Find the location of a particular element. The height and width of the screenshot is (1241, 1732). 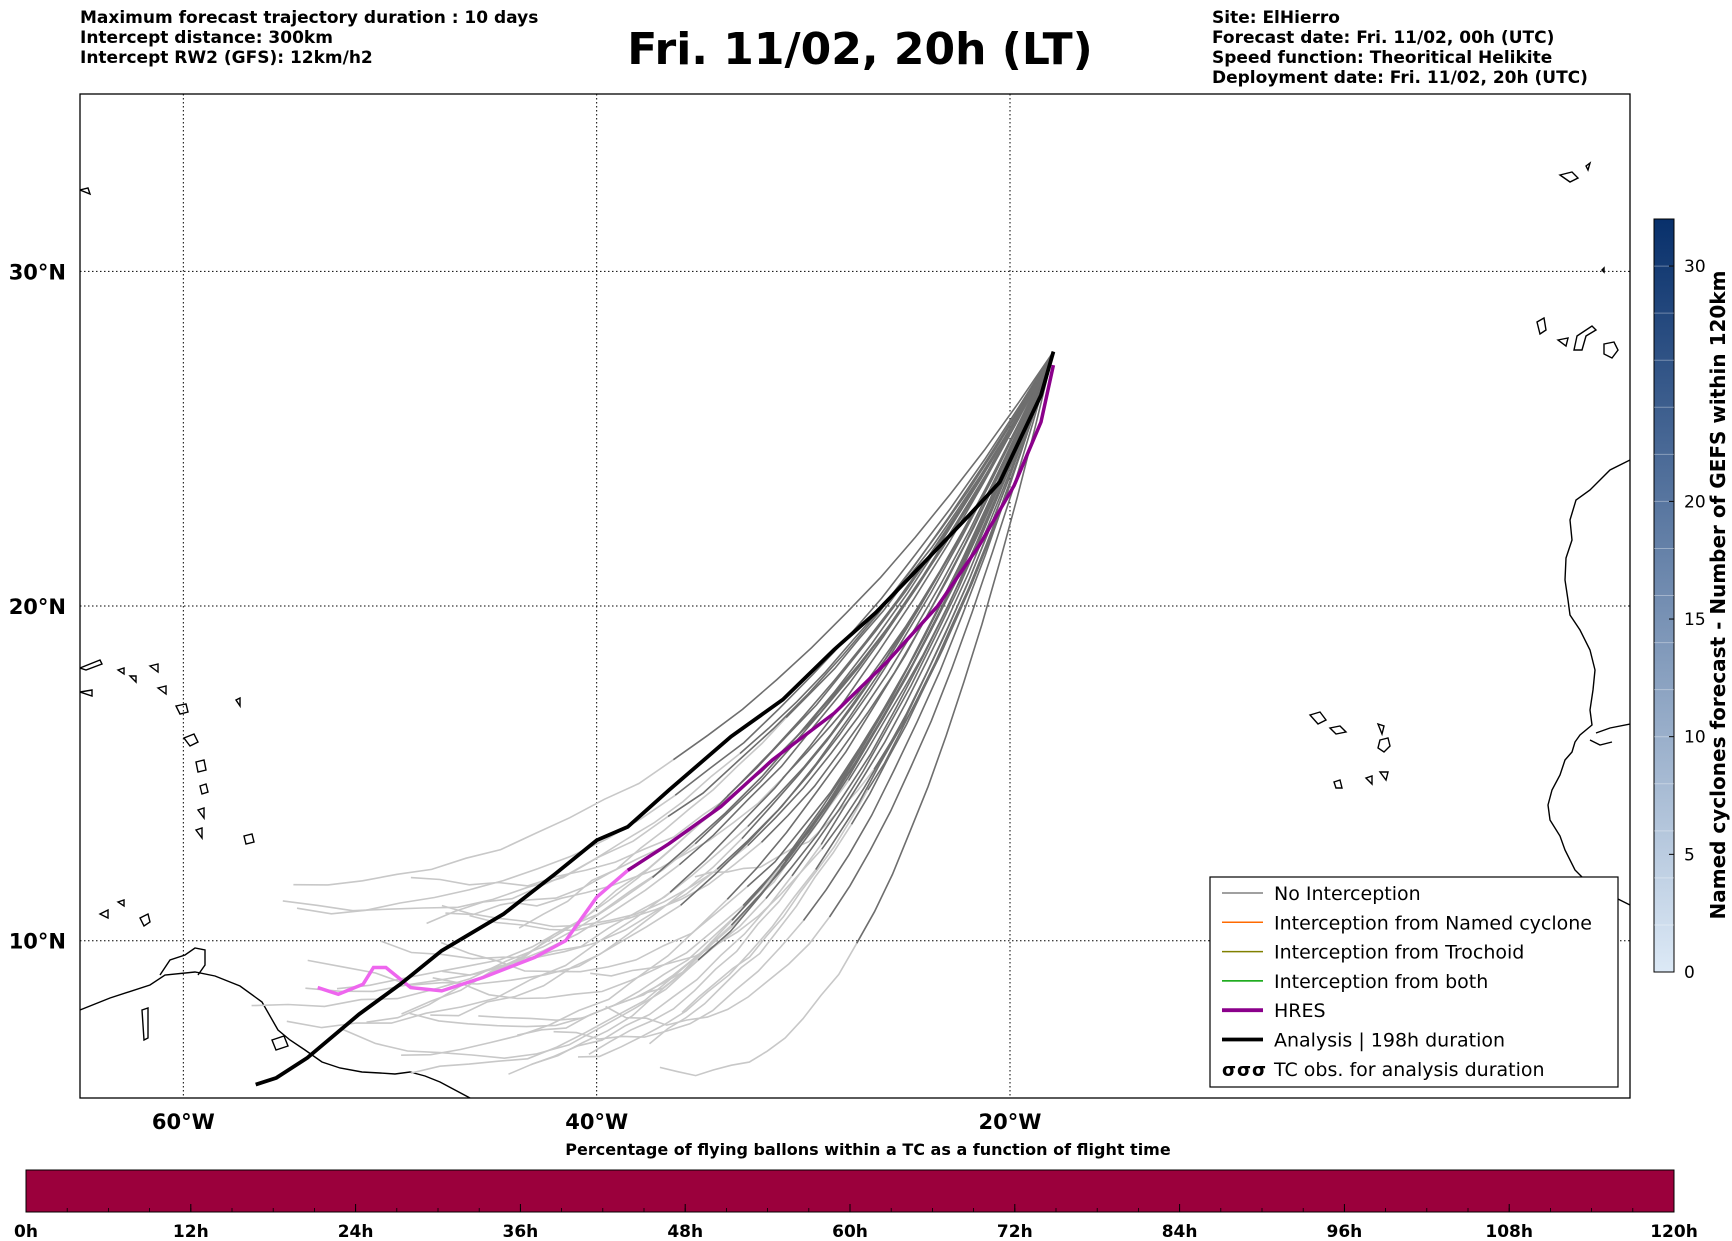

header-right-line: Forecast date: Fri. 11/02, 00h (UTC) is located at coordinates (1383, 38).